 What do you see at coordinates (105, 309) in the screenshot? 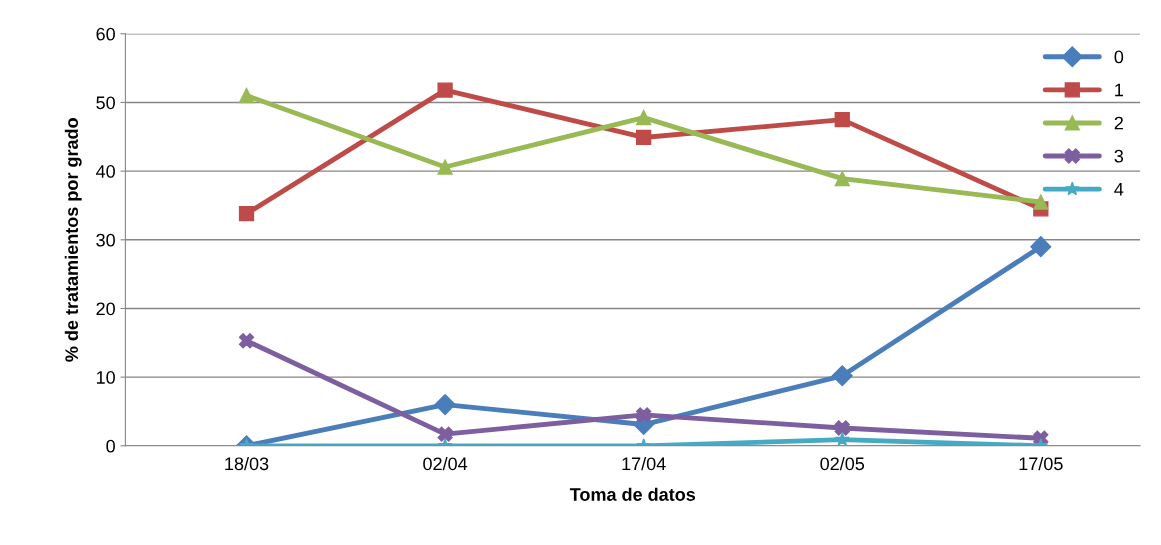
I see `y-tick-label: 20` at bounding box center [105, 309].